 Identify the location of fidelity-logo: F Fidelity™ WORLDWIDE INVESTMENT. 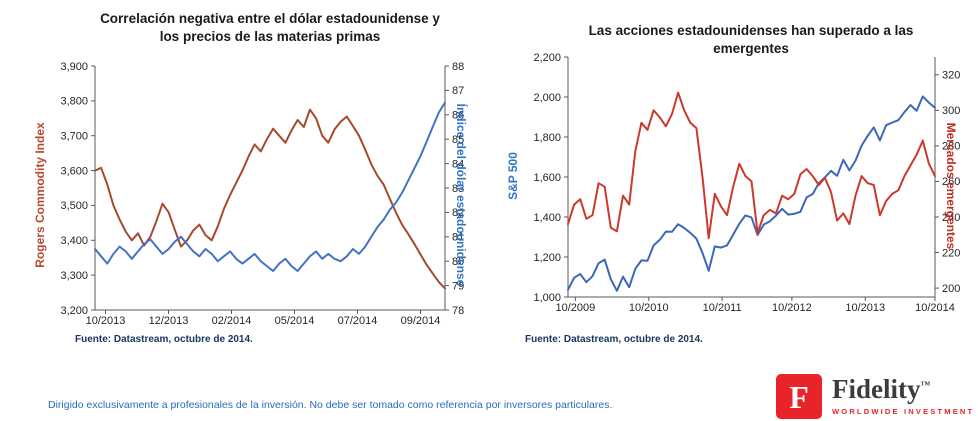
(875, 396).